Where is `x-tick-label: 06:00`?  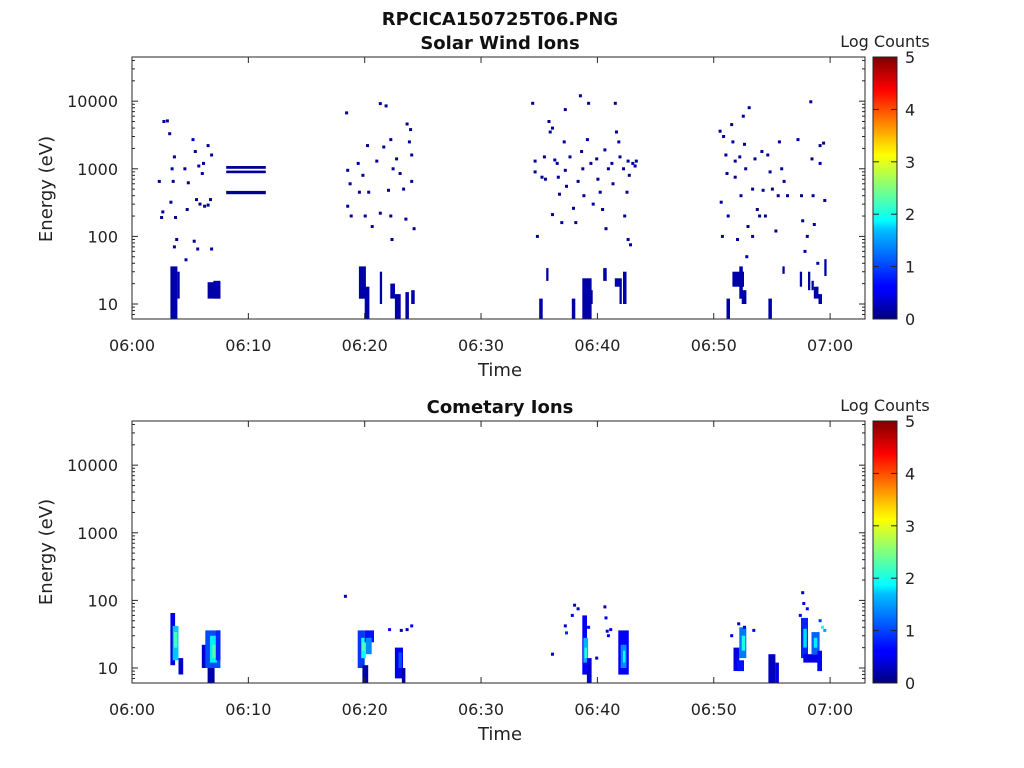
x-tick-label: 06:00 is located at coordinates (132, 345).